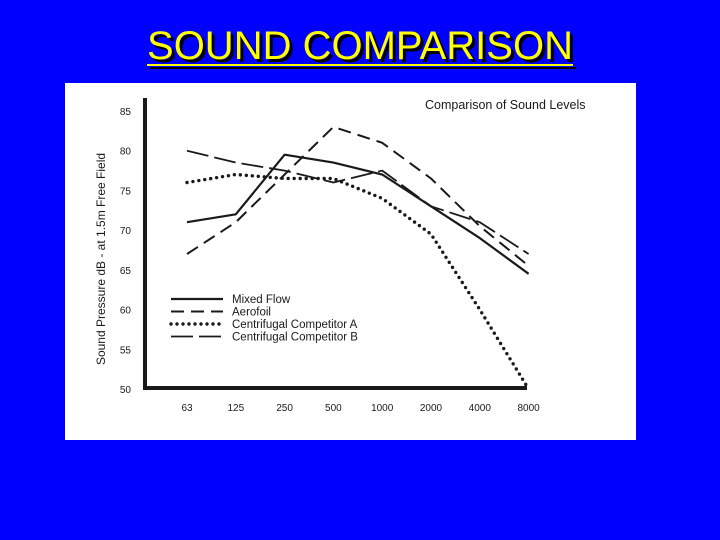 This screenshot has width=720, height=540. What do you see at coordinates (126, 390) in the screenshot?
I see `y-tick-label: 50` at bounding box center [126, 390].